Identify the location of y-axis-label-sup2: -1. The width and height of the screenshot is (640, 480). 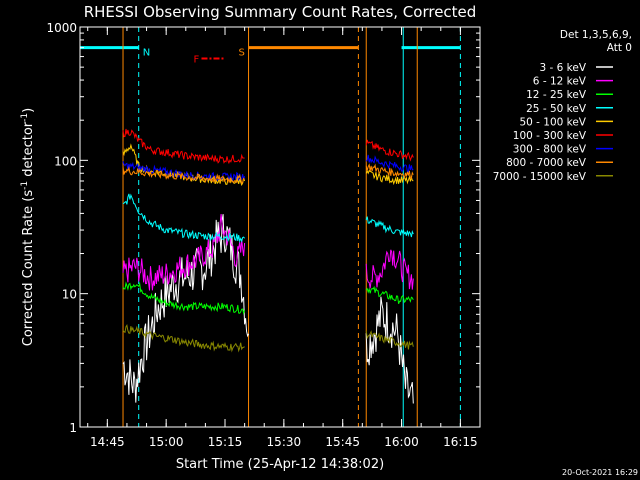
(25, 117).